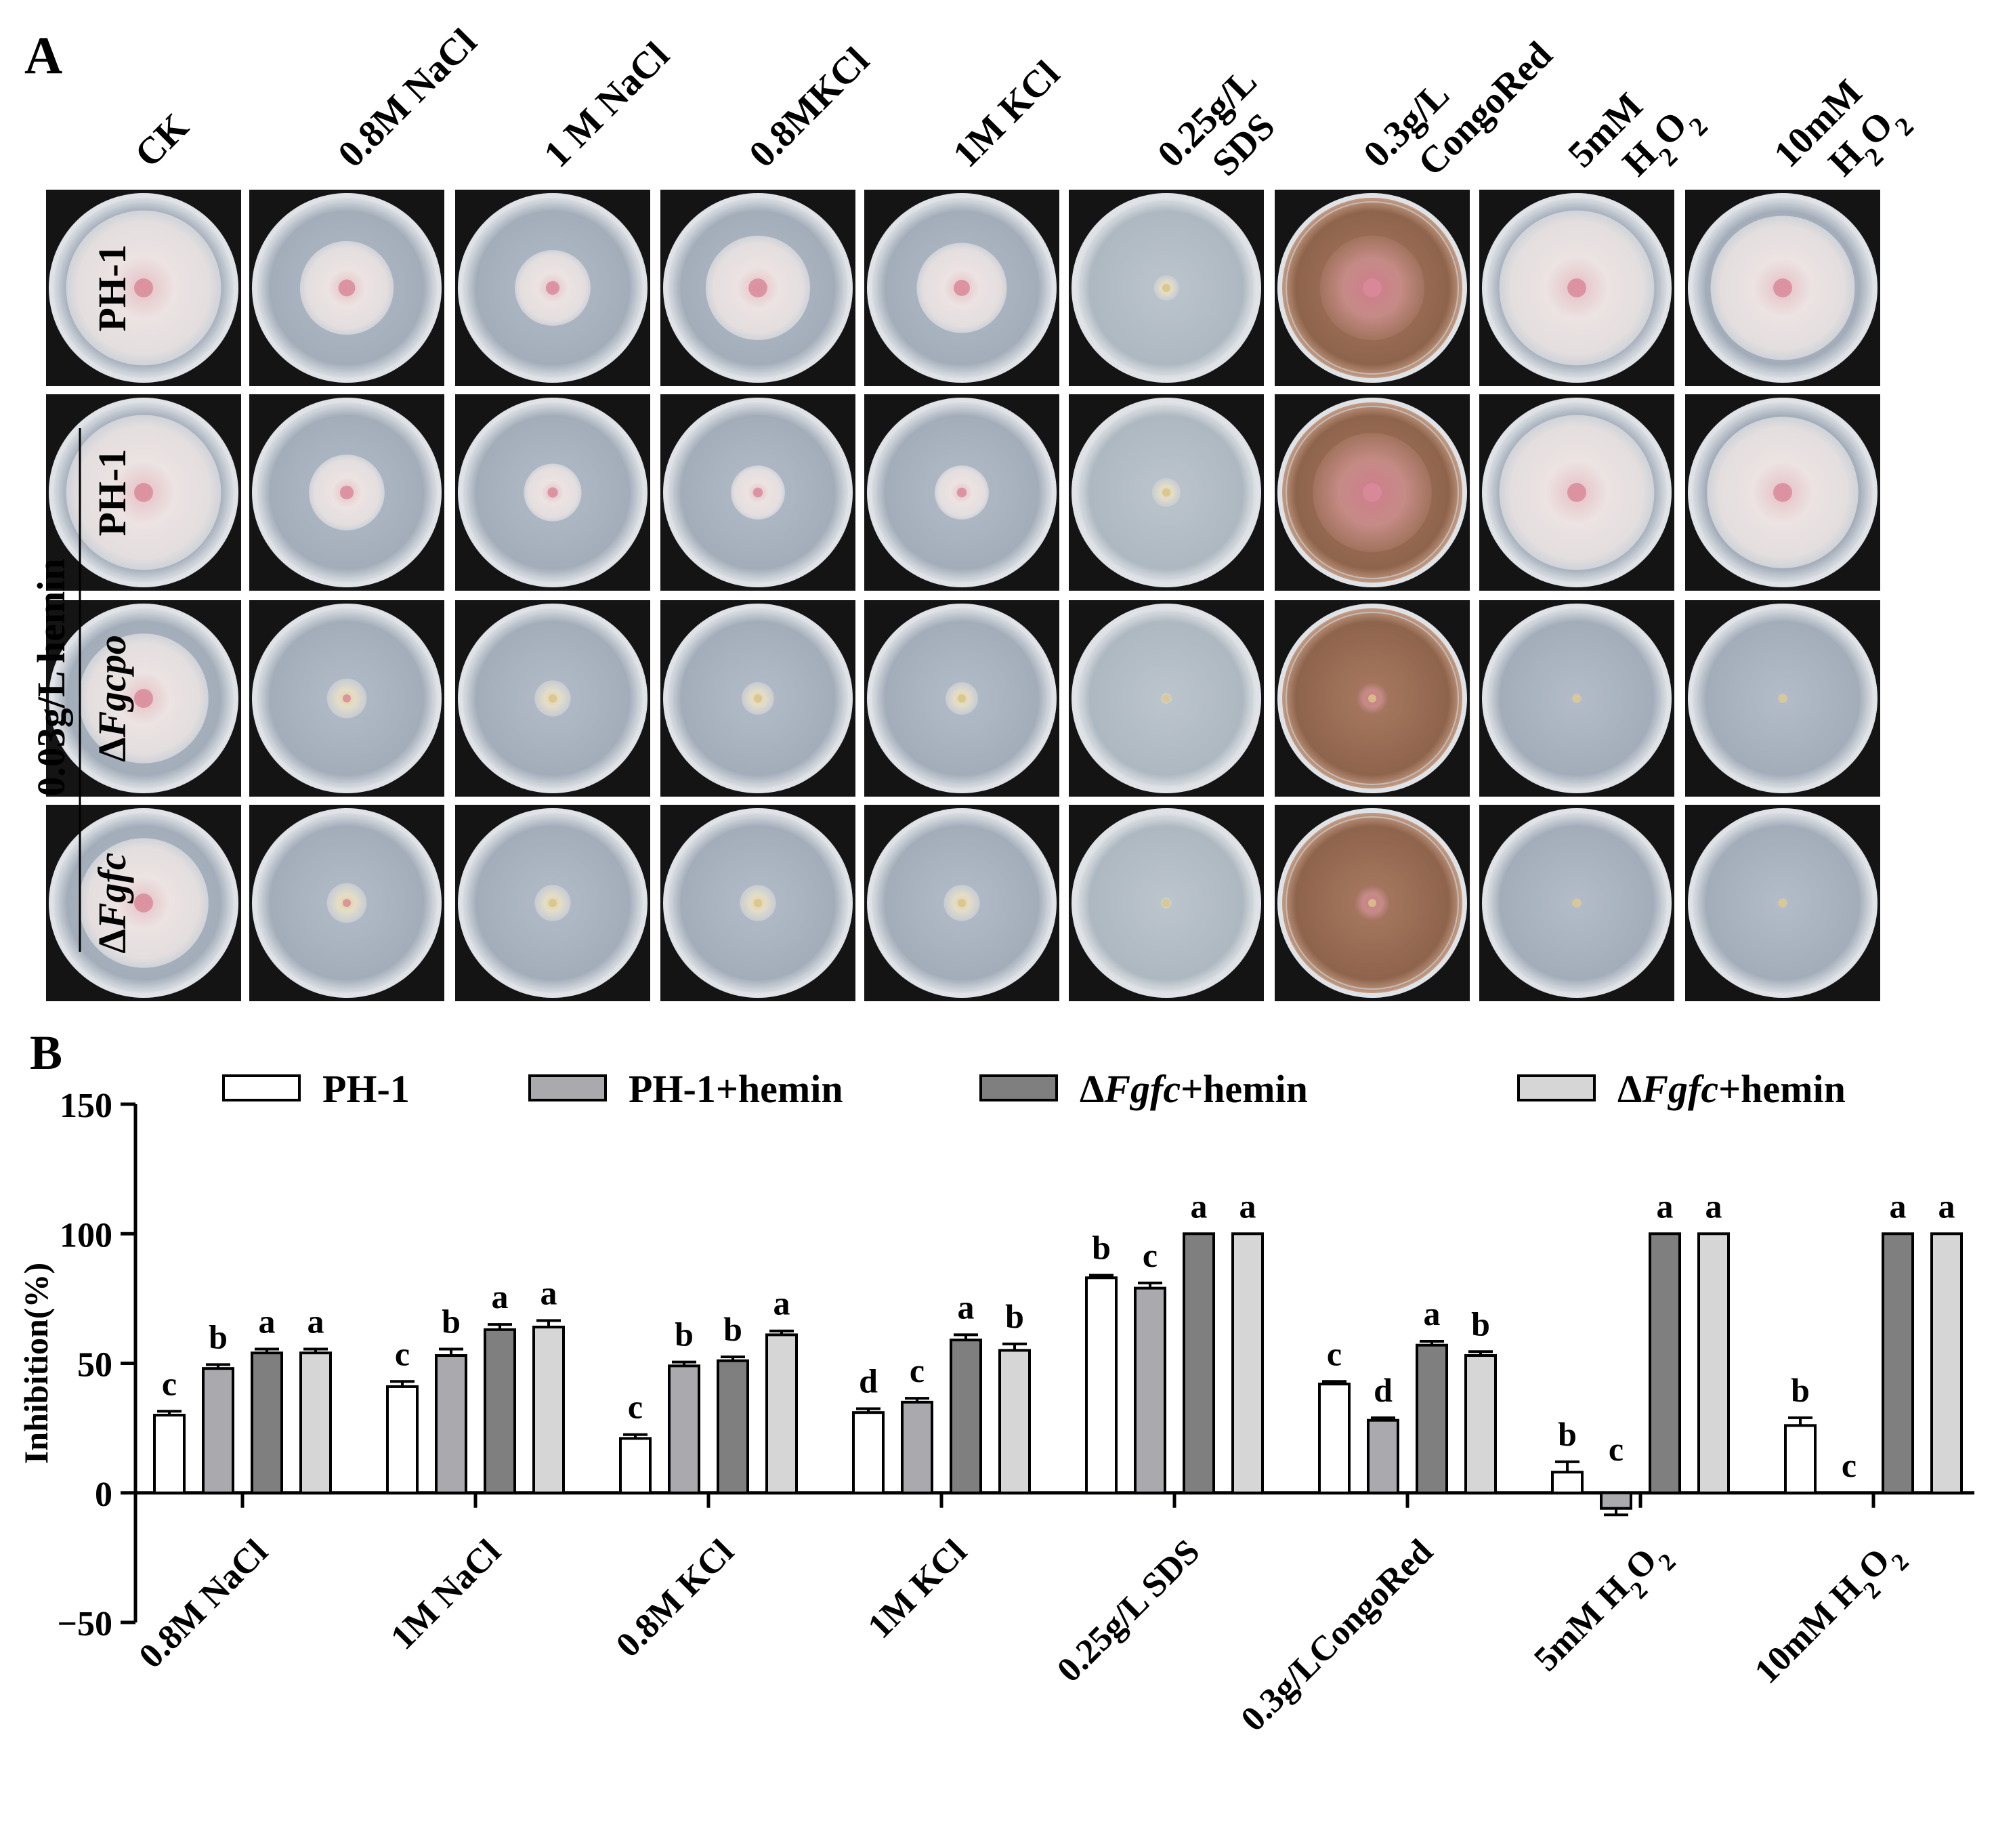 Image resolution: width=2015 pixels, height=1848 pixels. Describe the element at coordinates (918, 1589) in the screenshot. I see `x-tick-label: 1M KCl` at that location.